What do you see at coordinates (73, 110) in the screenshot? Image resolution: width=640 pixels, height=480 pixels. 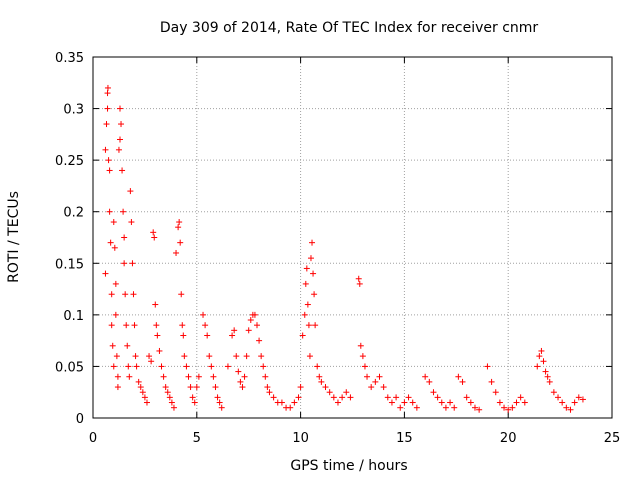 I see `y-tick-label: 0.3` at bounding box center [73, 110].